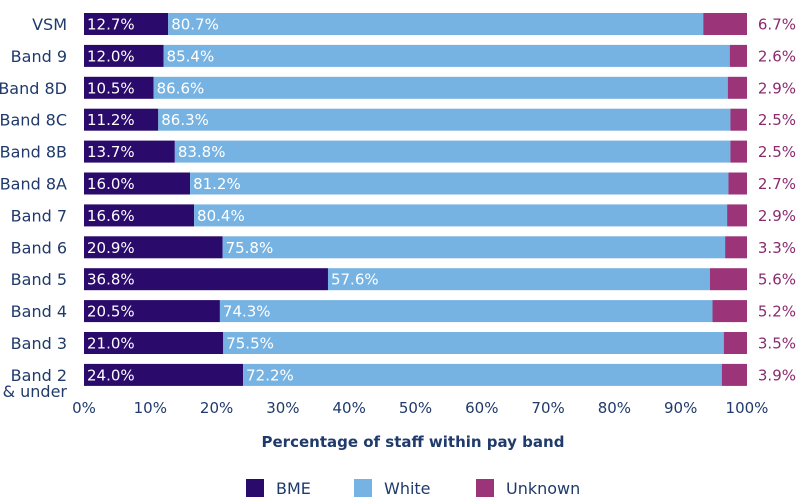 The height and width of the screenshot is (498, 800). Describe the element at coordinates (111, 248) in the screenshot. I see `data-label-bme-7: 20.9%` at that location.